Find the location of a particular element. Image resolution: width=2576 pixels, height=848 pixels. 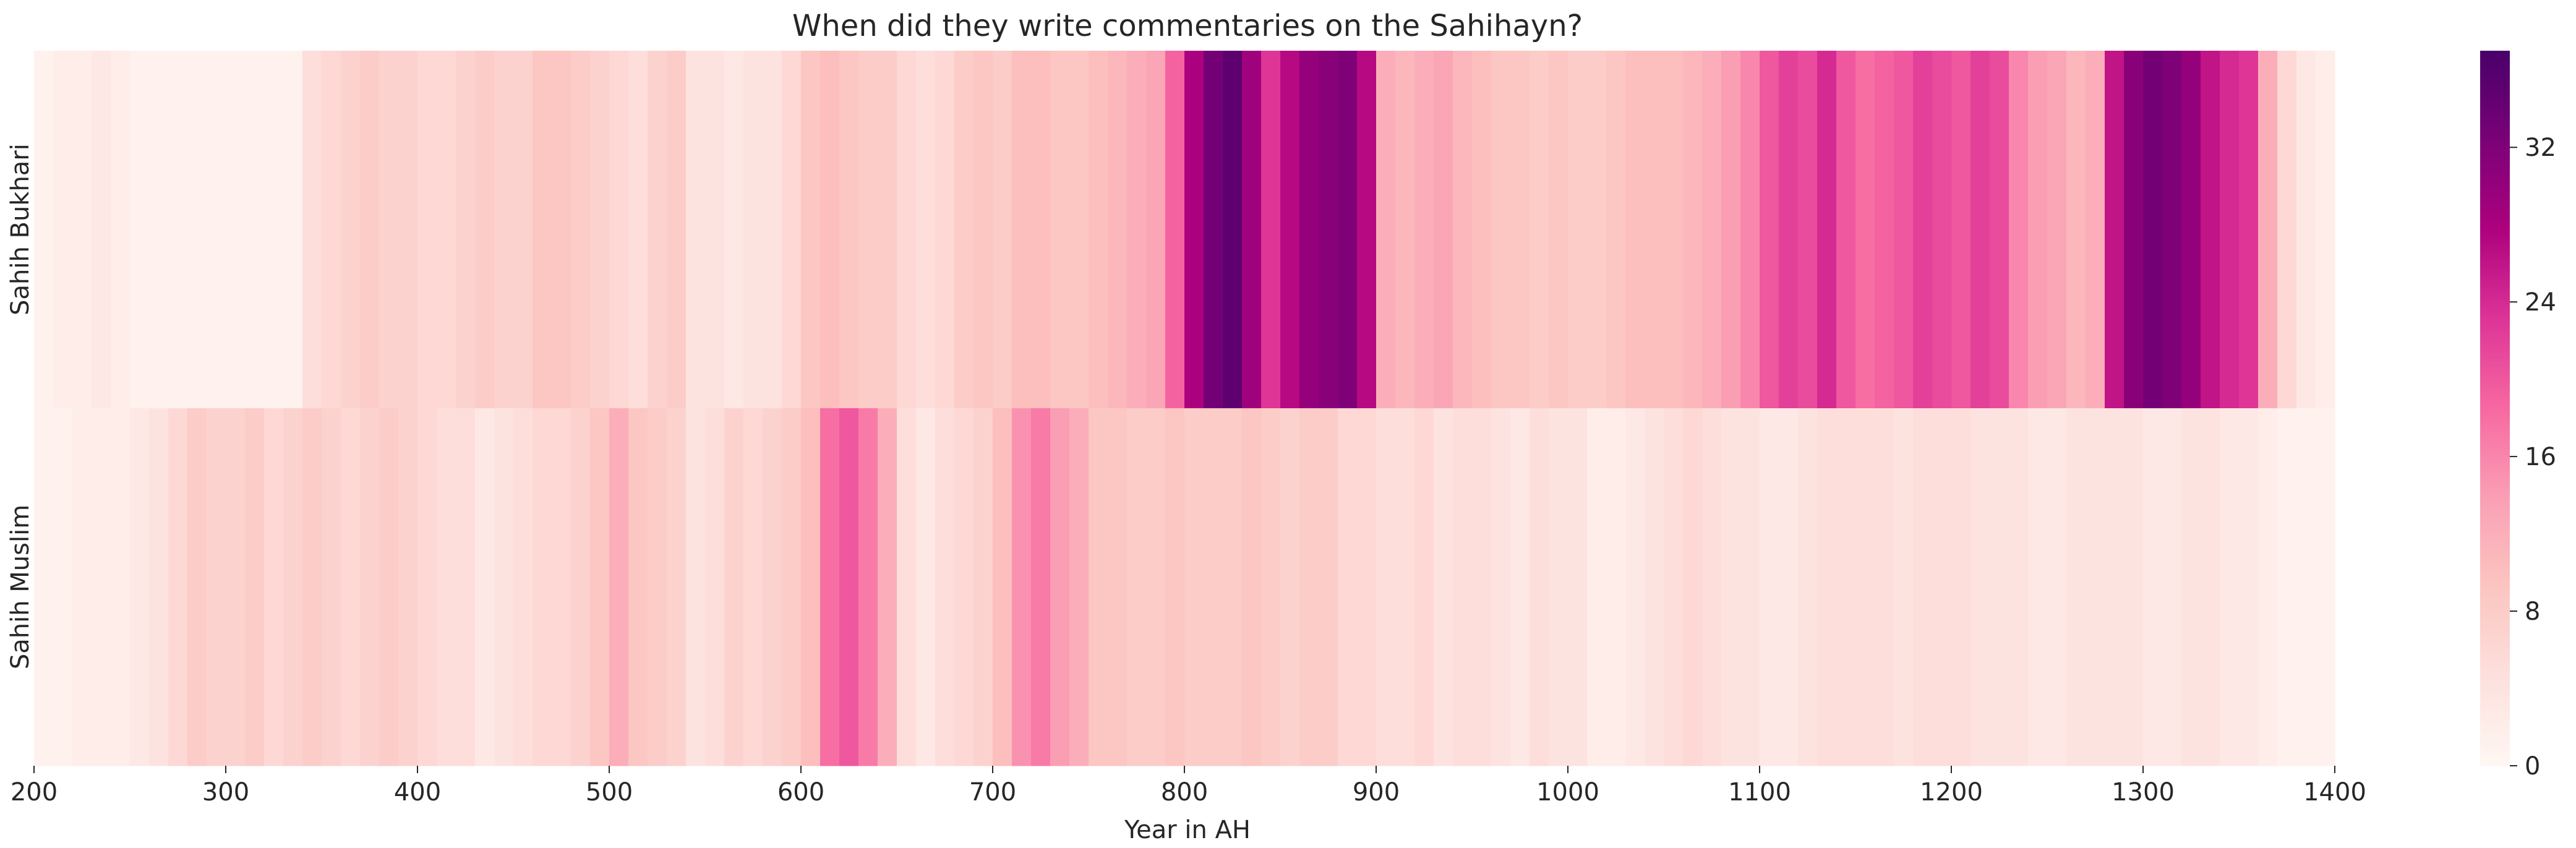

x-tick-label: 500 is located at coordinates (609, 793).